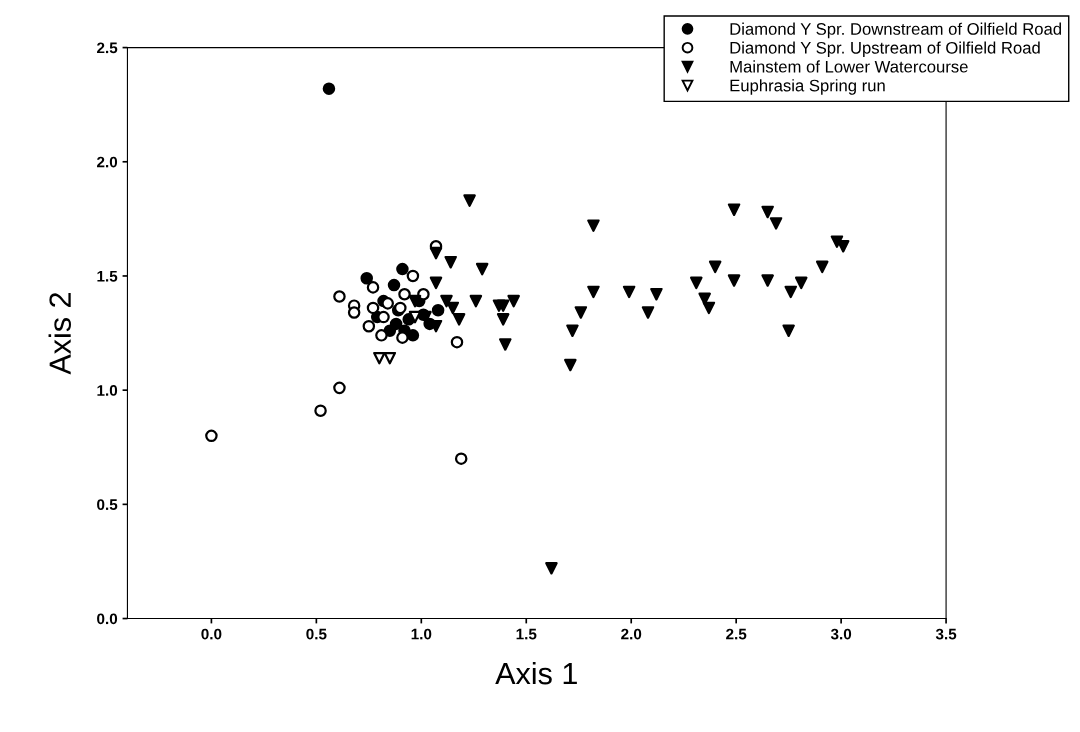 Image resolution: width=1080 pixels, height=732 pixels. What do you see at coordinates (841, 634) in the screenshot?
I see `x-tick-label: 3.0` at bounding box center [841, 634].